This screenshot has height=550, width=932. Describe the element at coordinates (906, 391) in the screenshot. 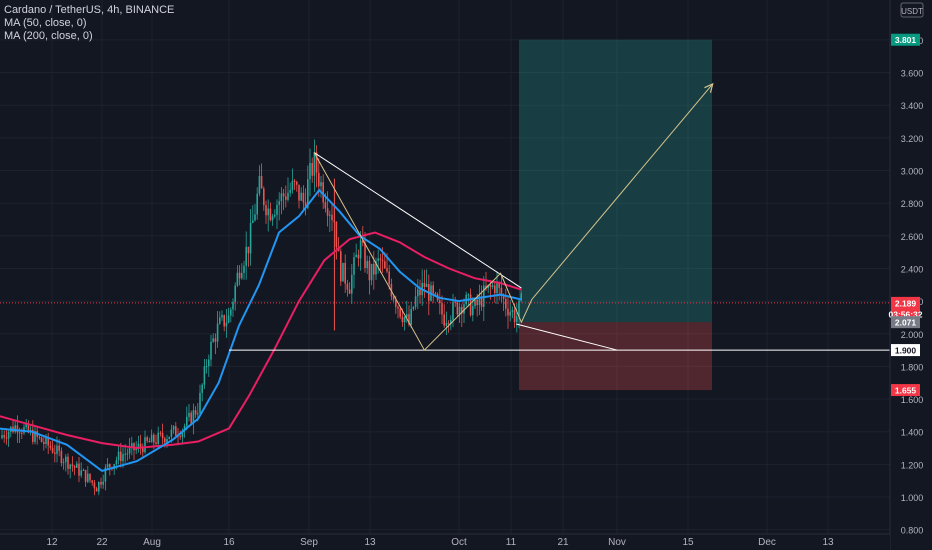

I see `price-badge-text: 1.655` at that location.